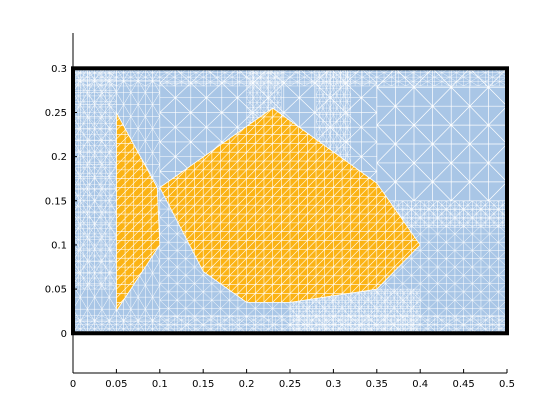  Describe the element at coordinates (247, 384) in the screenshot. I see `x-tick-label: 0.2` at that location.